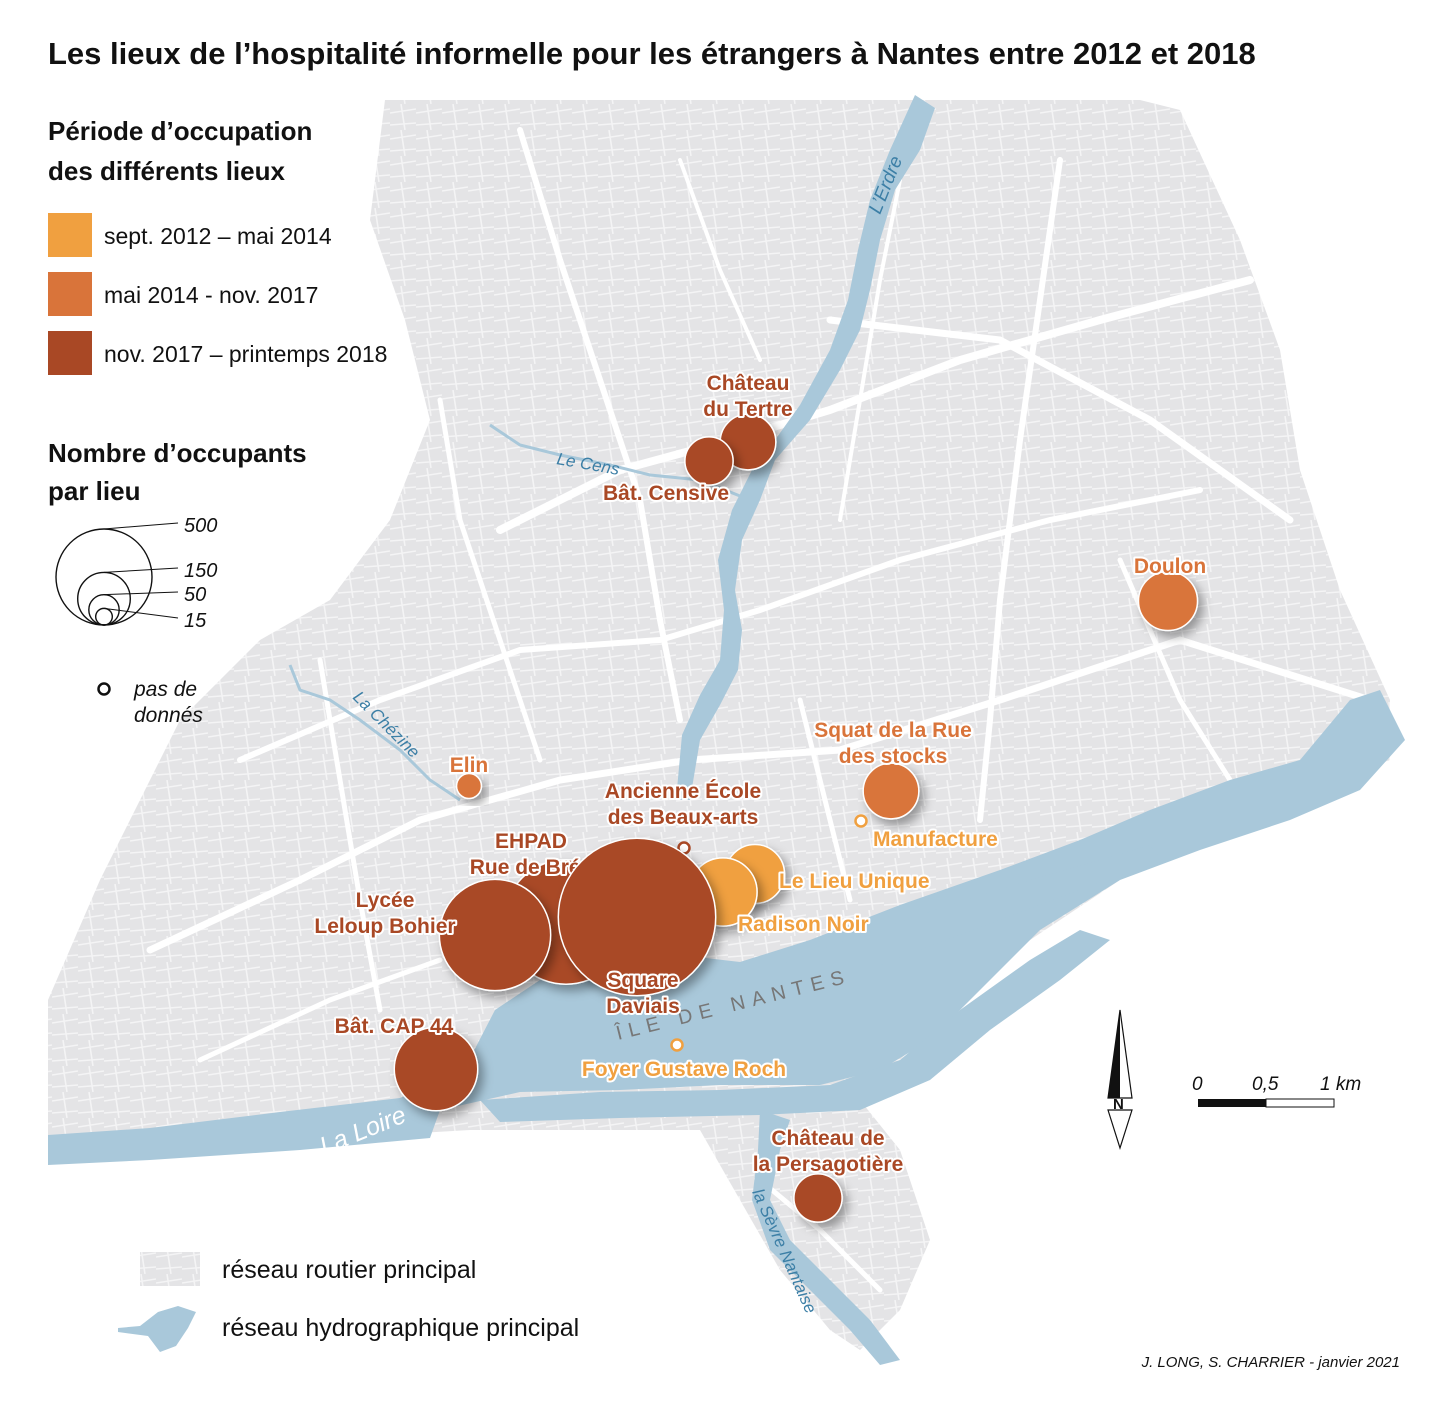  I want to click on place-label: Leloup Bohier, so click(384, 926).